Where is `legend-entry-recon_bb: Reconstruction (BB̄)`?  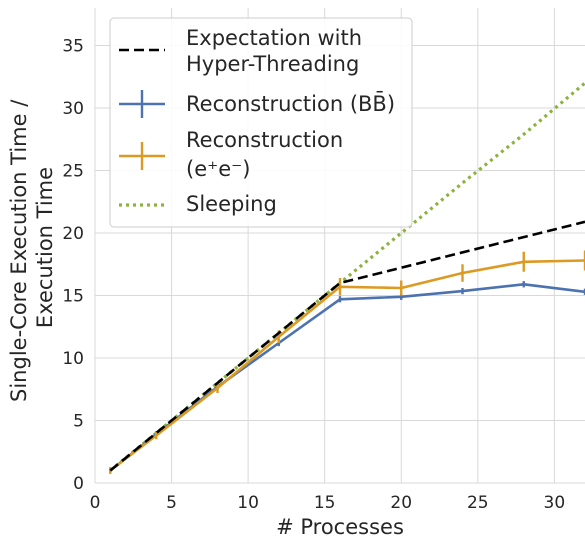
legend-entry-recon_bb: Reconstruction (BB̄) is located at coordinates (257, 104).